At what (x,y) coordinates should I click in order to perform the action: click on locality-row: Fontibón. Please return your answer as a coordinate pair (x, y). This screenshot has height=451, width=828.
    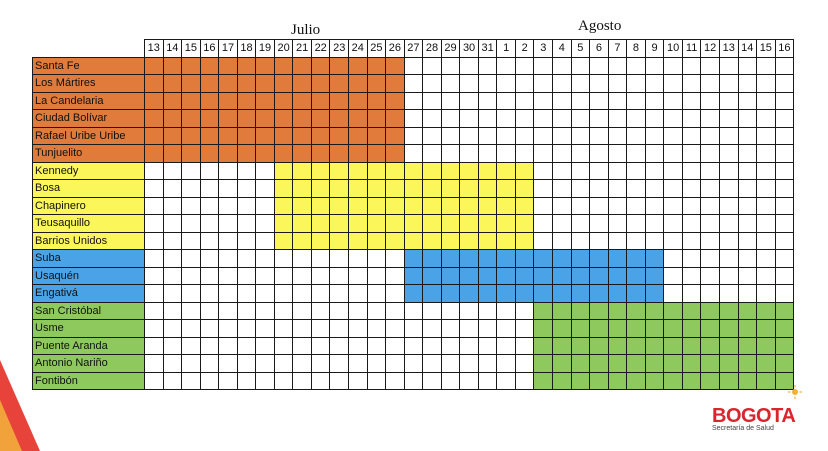
    Looking at the image, I should click on (413, 380).